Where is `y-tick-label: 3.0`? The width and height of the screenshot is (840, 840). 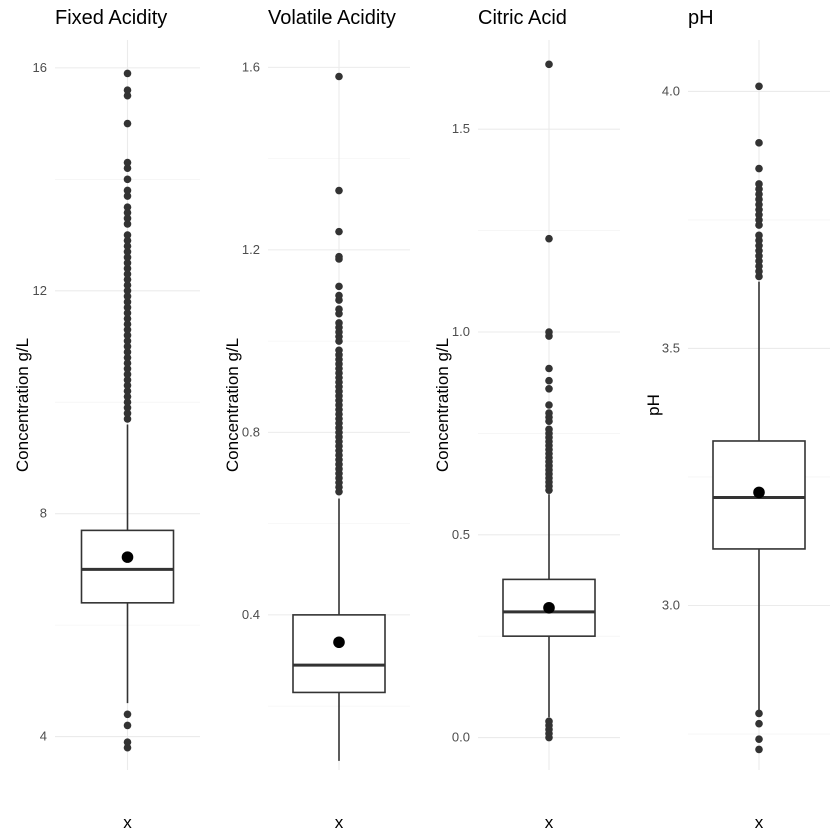
y-tick-label: 3.0 is located at coordinates (671, 604).